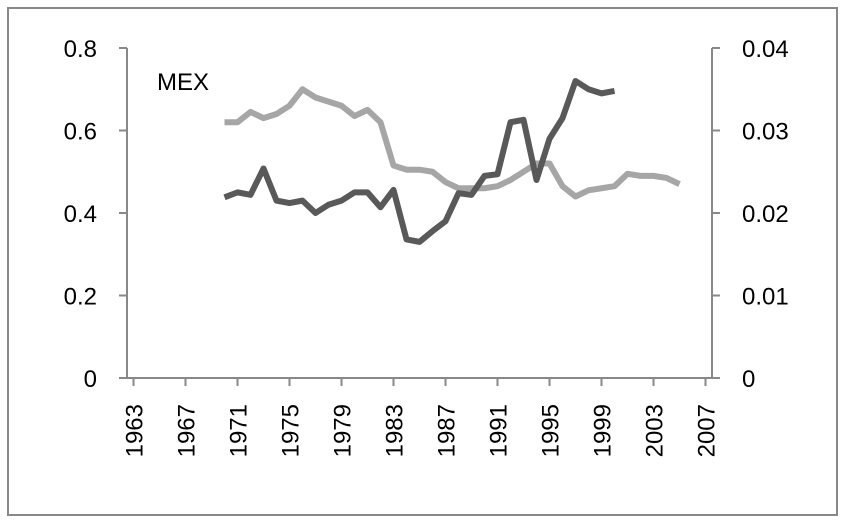 The image size is (846, 529). Describe the element at coordinates (135, 430) in the screenshot. I see `x-tick-label: 1963` at that location.